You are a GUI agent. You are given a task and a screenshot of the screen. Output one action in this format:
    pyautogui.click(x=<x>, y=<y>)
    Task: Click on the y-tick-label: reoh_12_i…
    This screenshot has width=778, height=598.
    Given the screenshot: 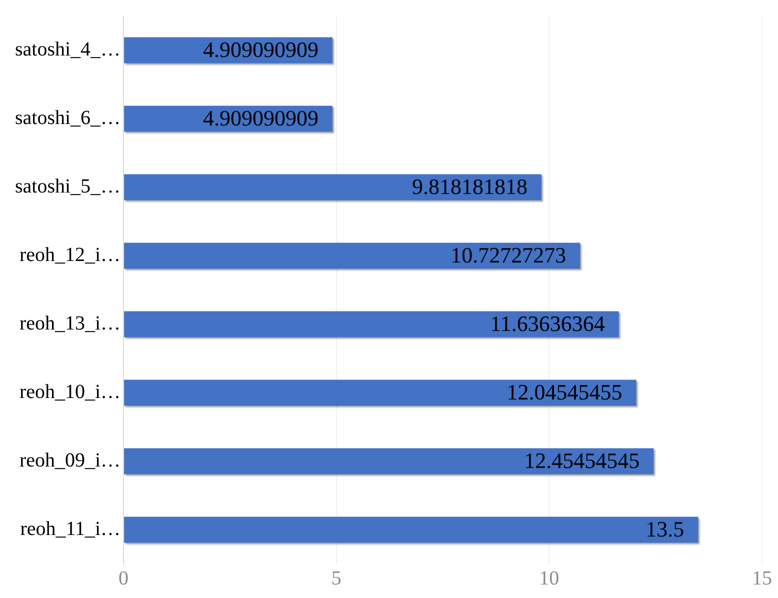 What is the action you would take?
    pyautogui.click(x=70, y=255)
    